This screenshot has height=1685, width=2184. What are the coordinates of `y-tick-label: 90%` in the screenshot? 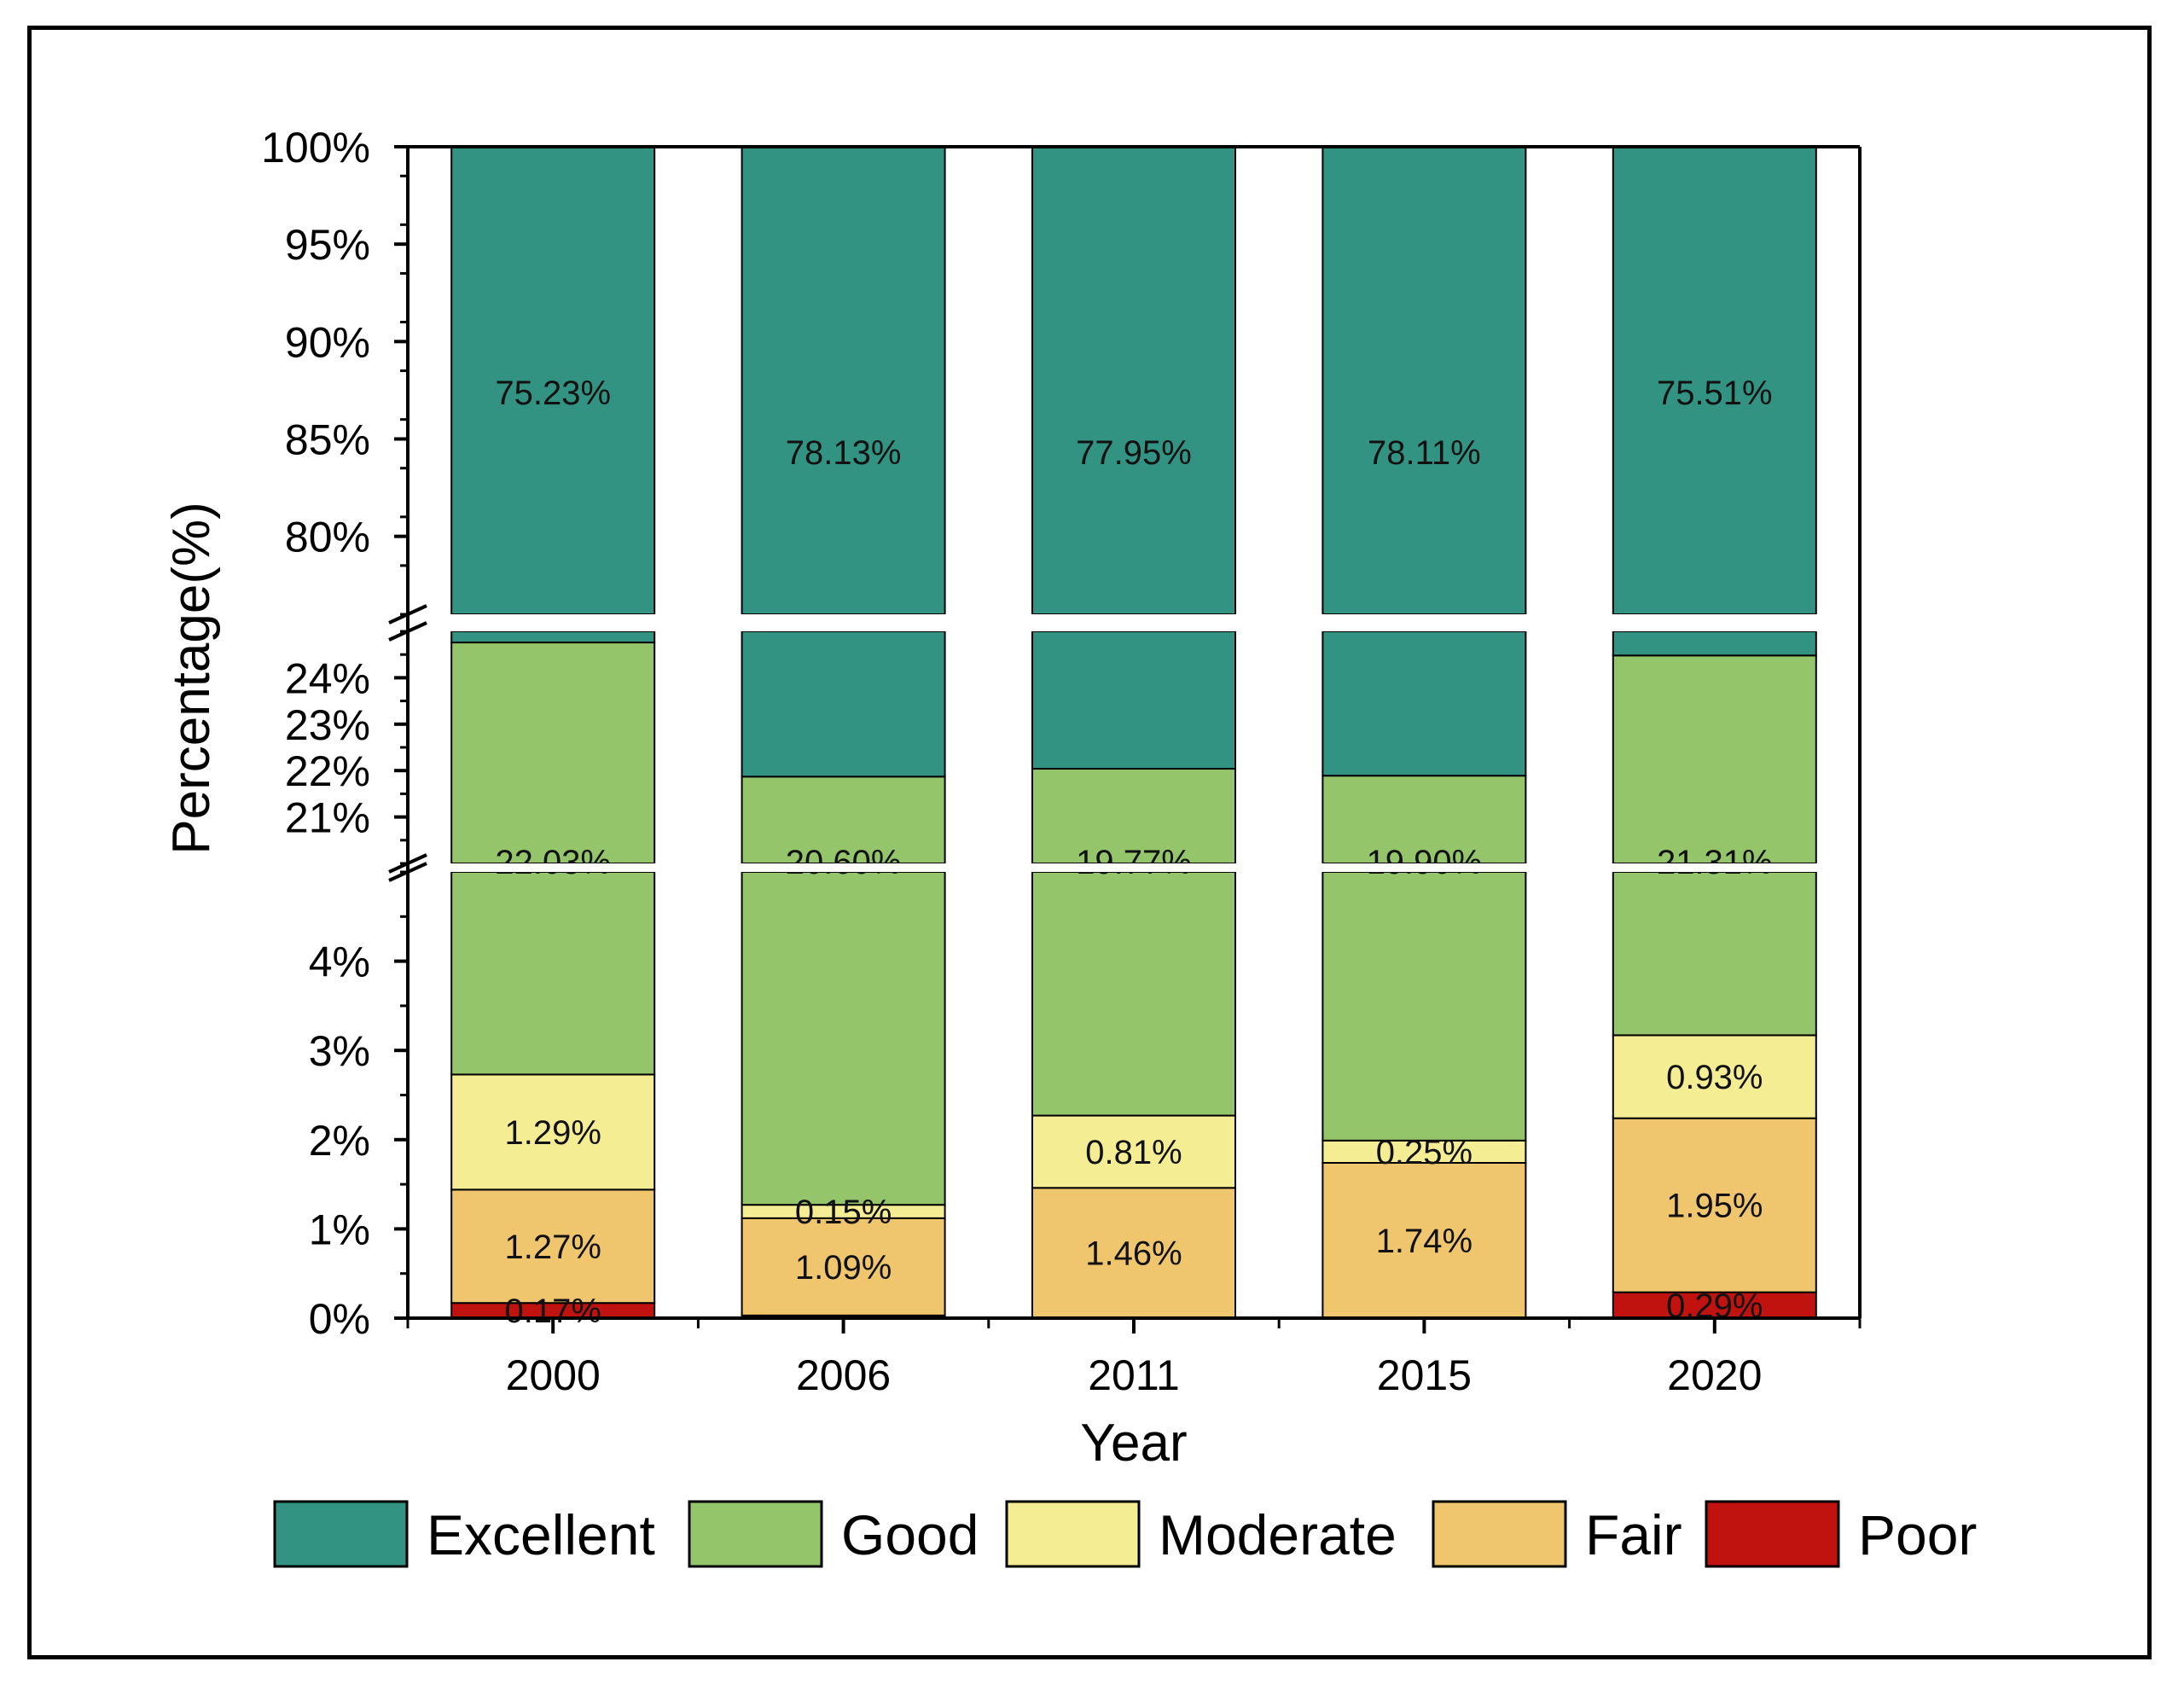 It's located at (327, 342).